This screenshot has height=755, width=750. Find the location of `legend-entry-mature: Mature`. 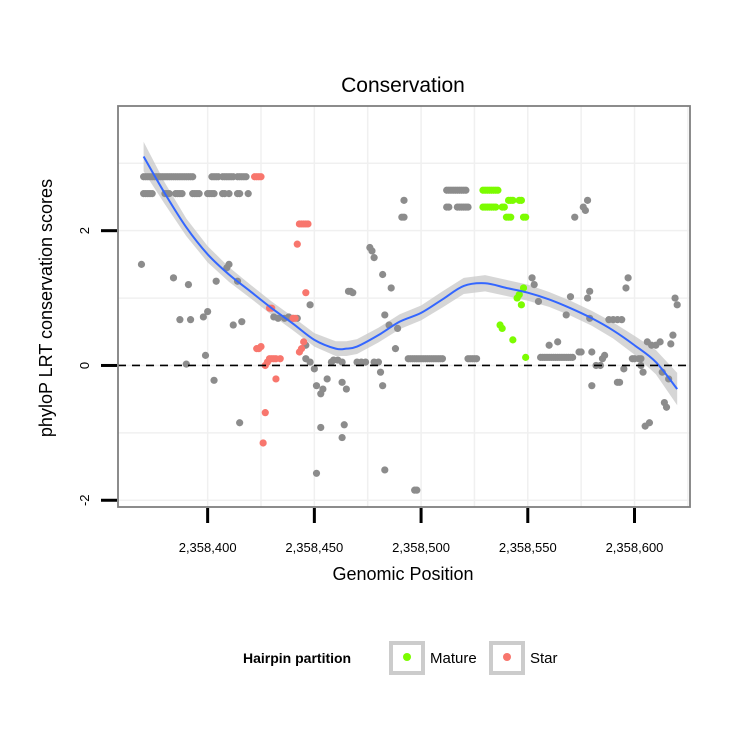

legend-entry-mature: Mature is located at coordinates (433, 658).